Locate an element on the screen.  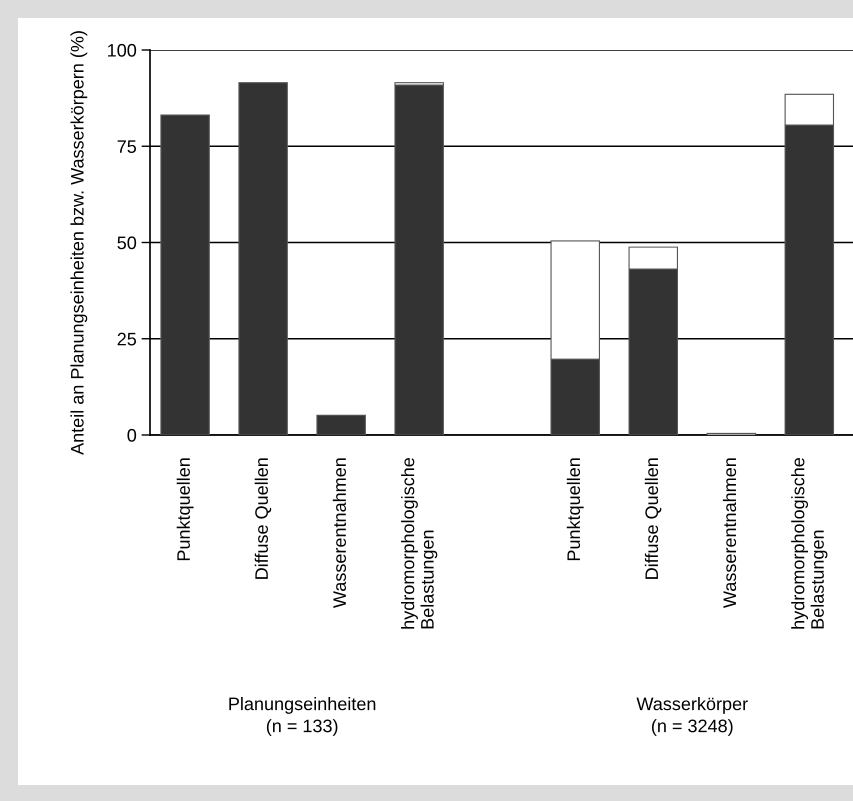
text: Wasserkörper (n = 3248) is located at coordinates (692, 716).